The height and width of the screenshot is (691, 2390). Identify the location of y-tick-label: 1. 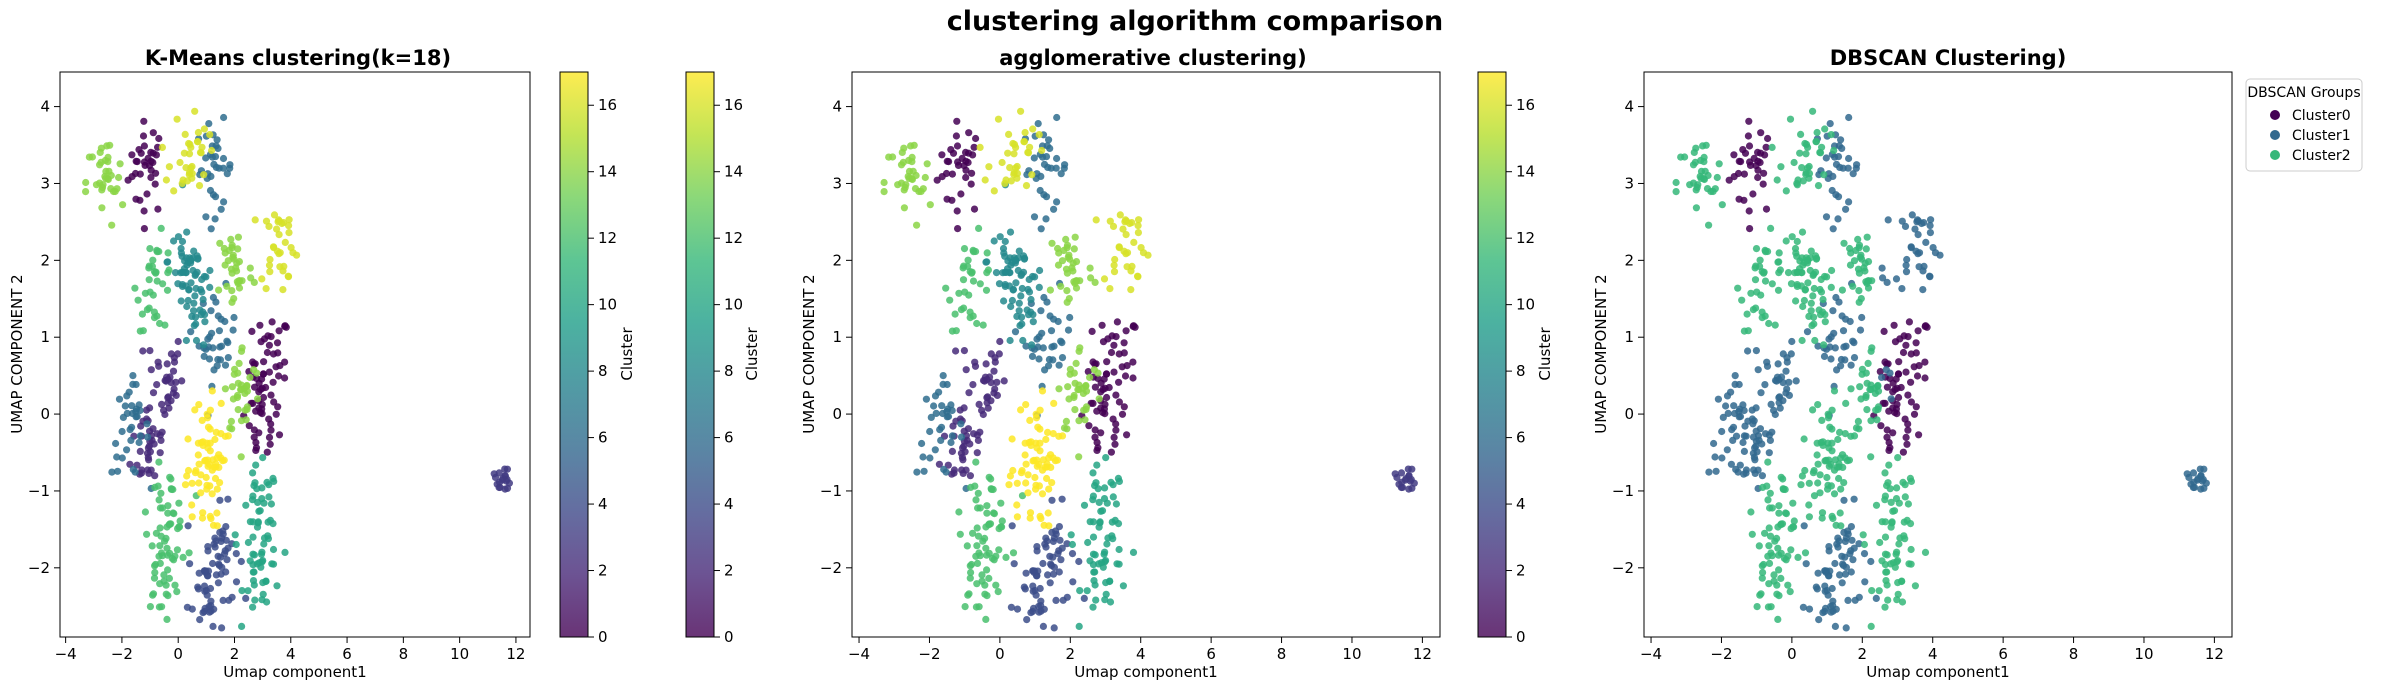
(1629, 337).